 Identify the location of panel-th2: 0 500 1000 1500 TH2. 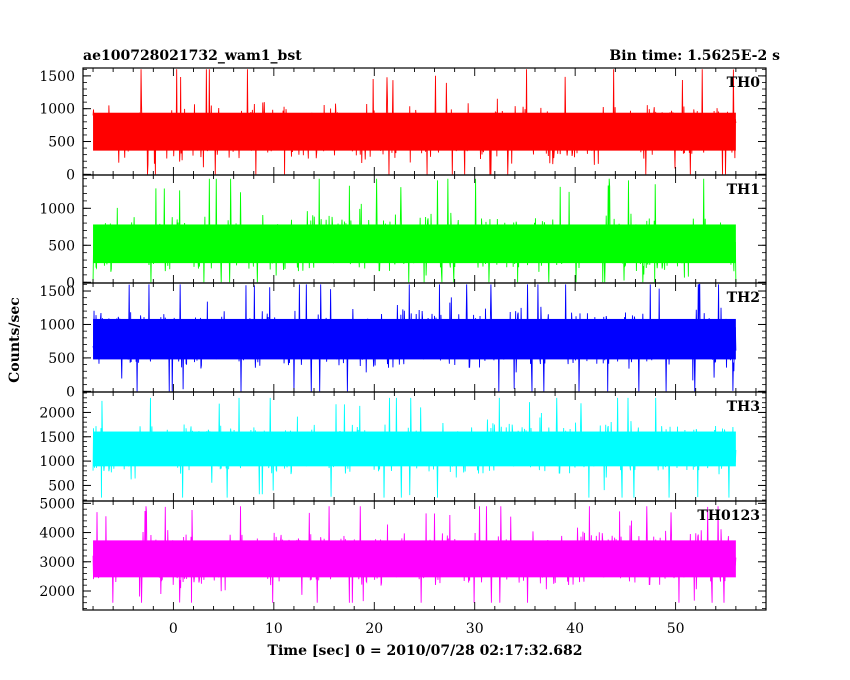
(403, 341).